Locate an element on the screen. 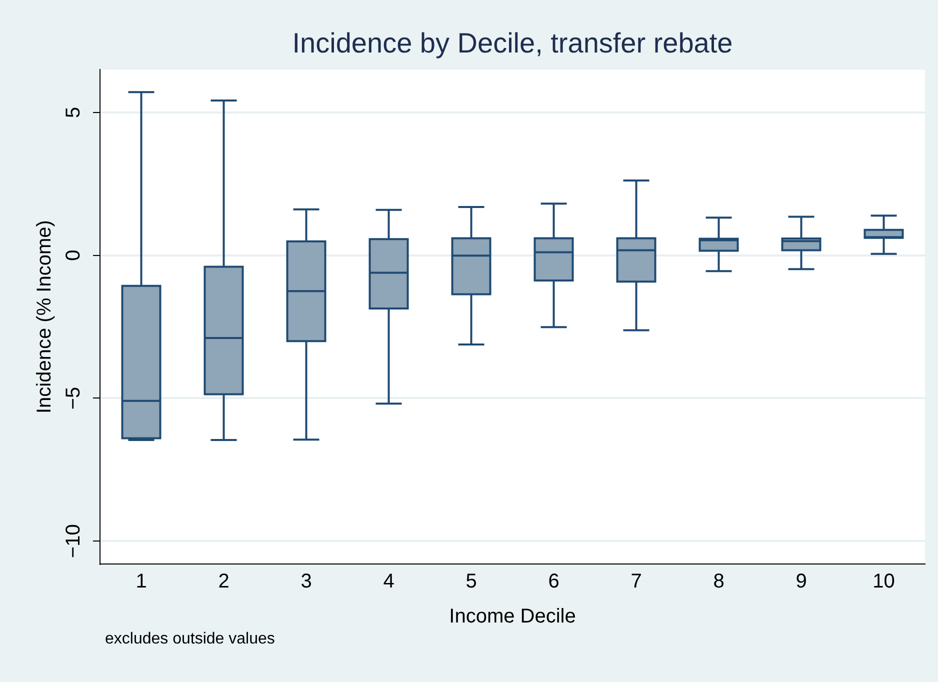 Image resolution: width=938 pixels, height=682 pixels. x-tick-label: 6 is located at coordinates (554, 581).